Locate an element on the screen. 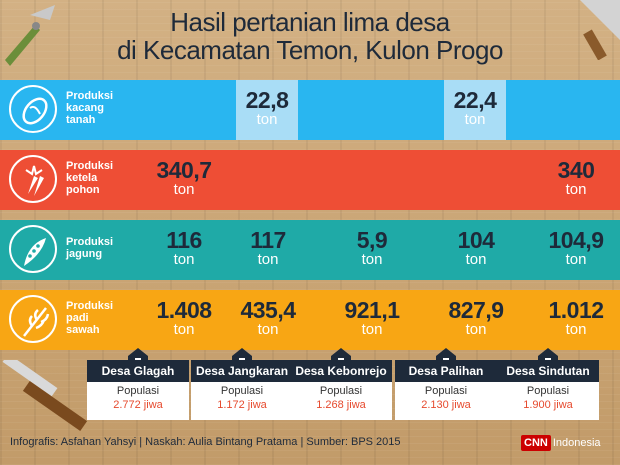 Image resolution: width=620 pixels, height=465 pixels. population-value: 2.130 jiwa is located at coordinates (446, 405).